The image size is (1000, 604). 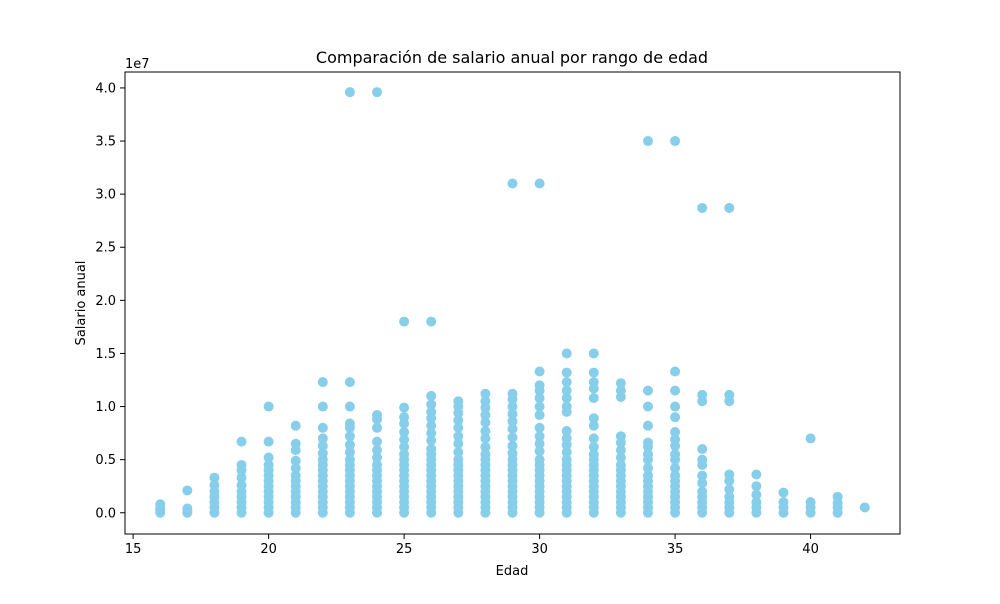 What do you see at coordinates (133, 549) in the screenshot?
I see `x-tick-label: 15` at bounding box center [133, 549].